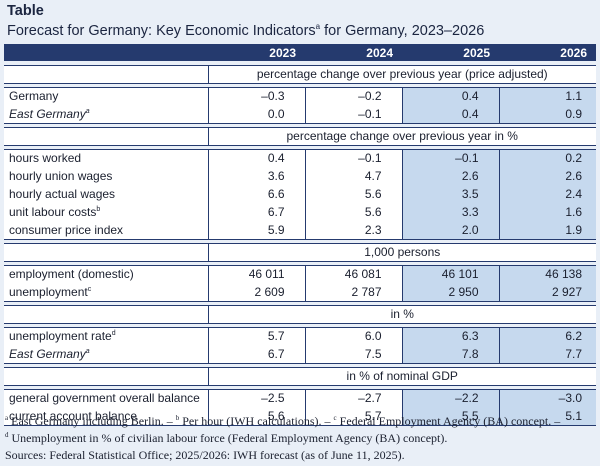 The width and height of the screenshot is (600, 466). I want to click on table-row: consumer price index 5.9 2.3 2.0 1.9, so click(300, 230).